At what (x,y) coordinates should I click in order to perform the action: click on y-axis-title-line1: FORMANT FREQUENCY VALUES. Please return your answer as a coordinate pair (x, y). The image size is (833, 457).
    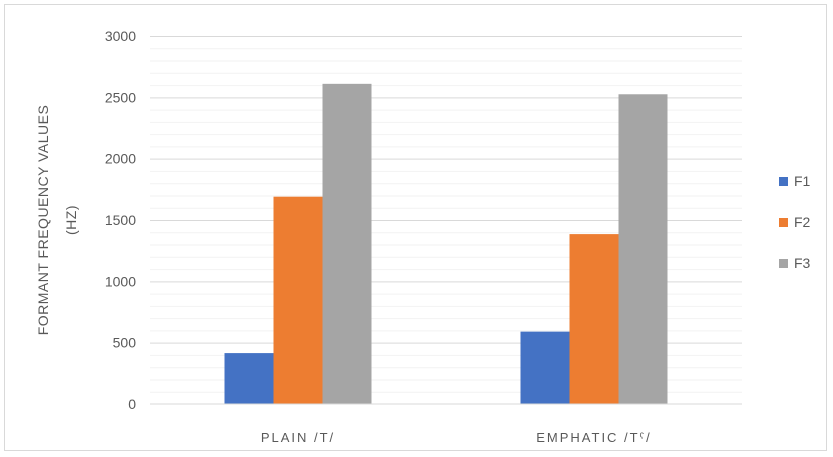
    Looking at the image, I should click on (43, 220).